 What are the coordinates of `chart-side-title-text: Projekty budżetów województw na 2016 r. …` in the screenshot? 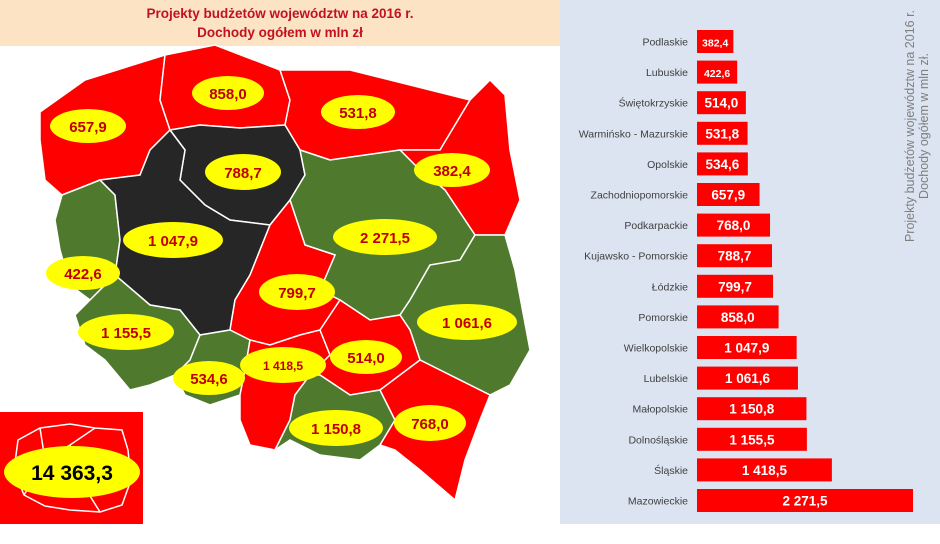 It's located at (917, 126).